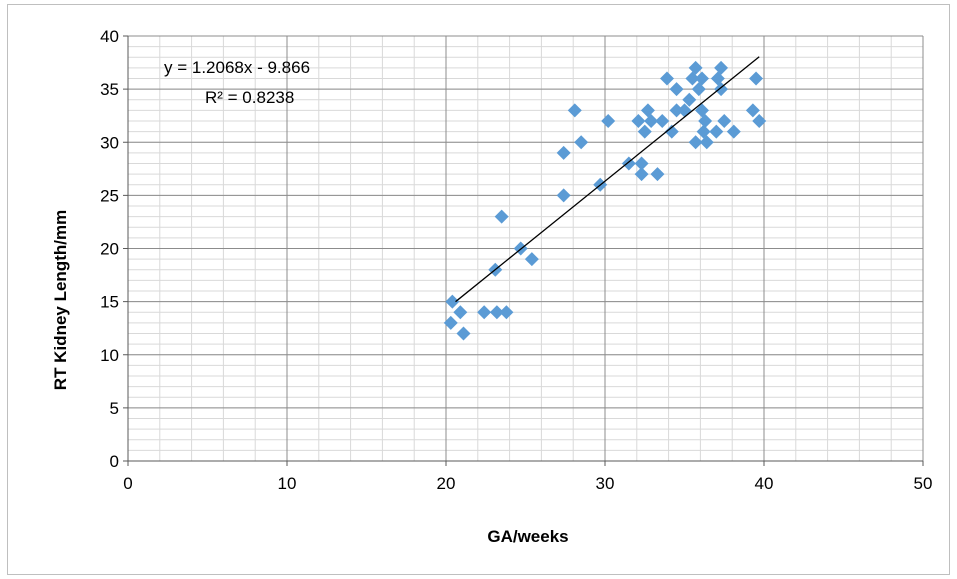 The height and width of the screenshot is (579, 957). Describe the element at coordinates (109, 89) in the screenshot. I see `y-tick-label: 35` at that location.